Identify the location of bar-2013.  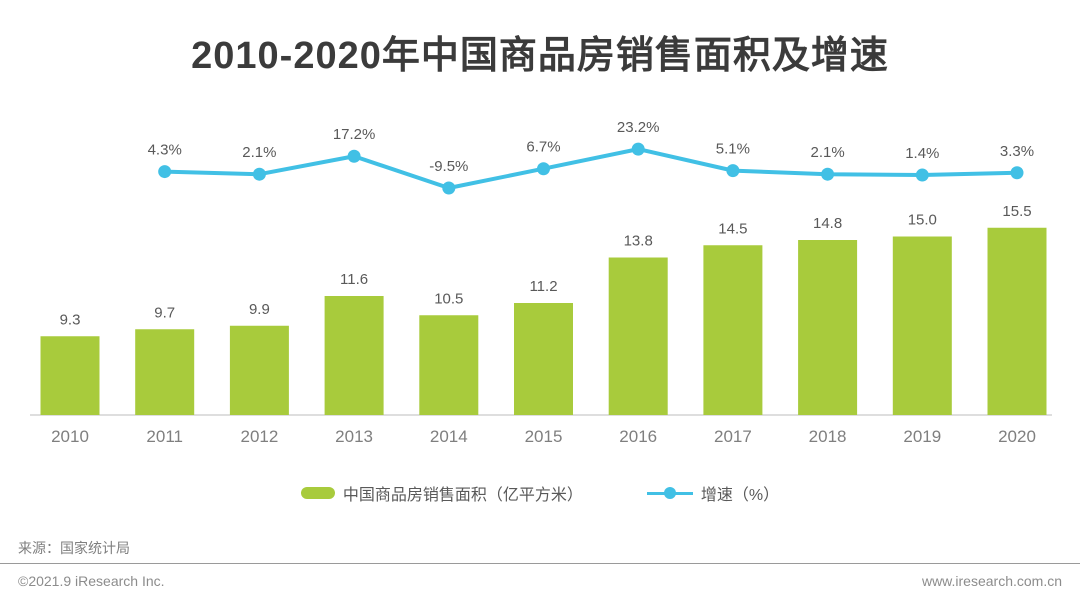
(354, 355).